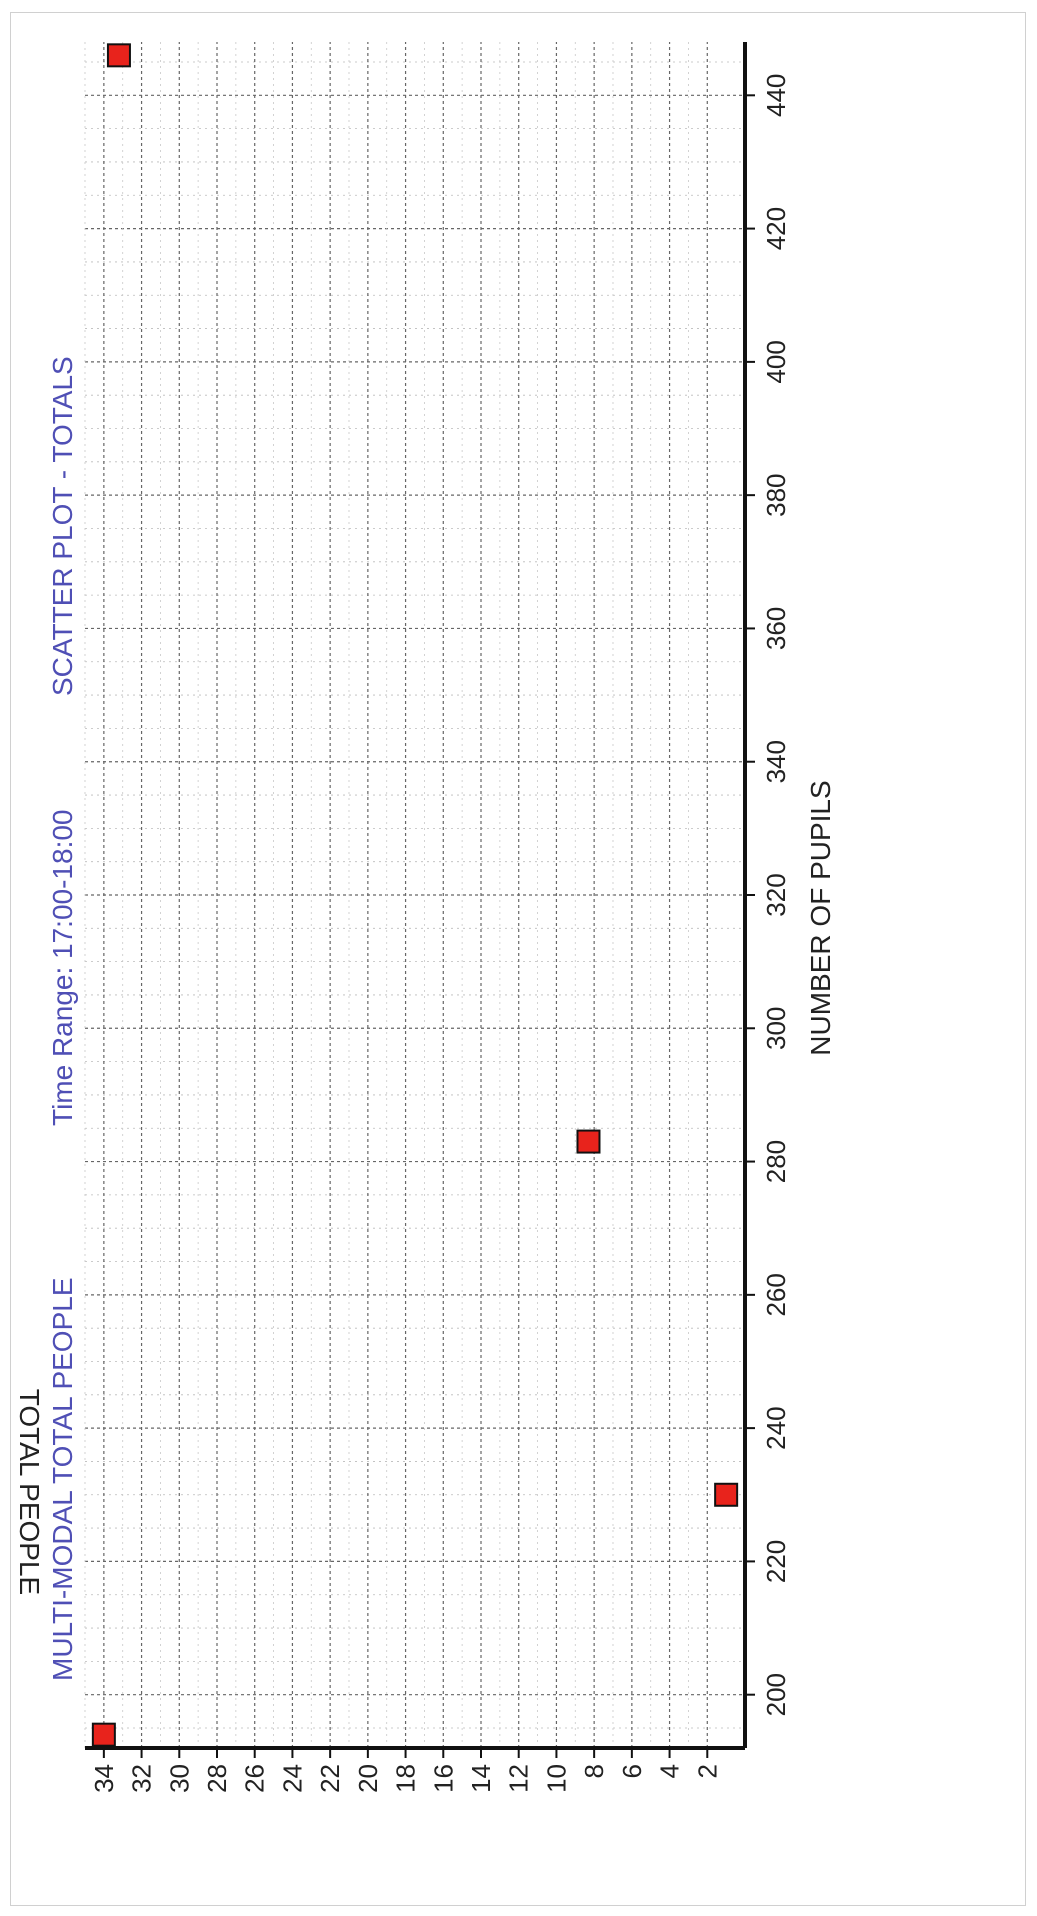 The width and height of the screenshot is (1037, 1916). Describe the element at coordinates (707, 1771) in the screenshot. I see `y-tick-label: 2` at that location.